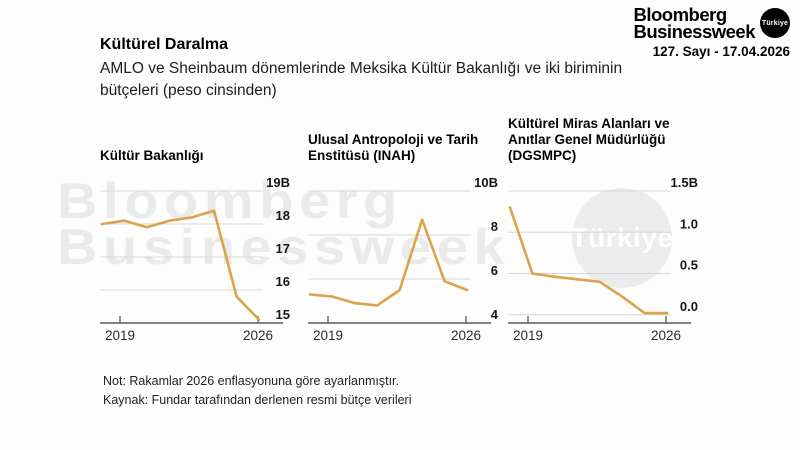  Describe the element at coordinates (152, 155) in the screenshot. I see `chart-1-title: Kültür Bakanlığı` at that location.